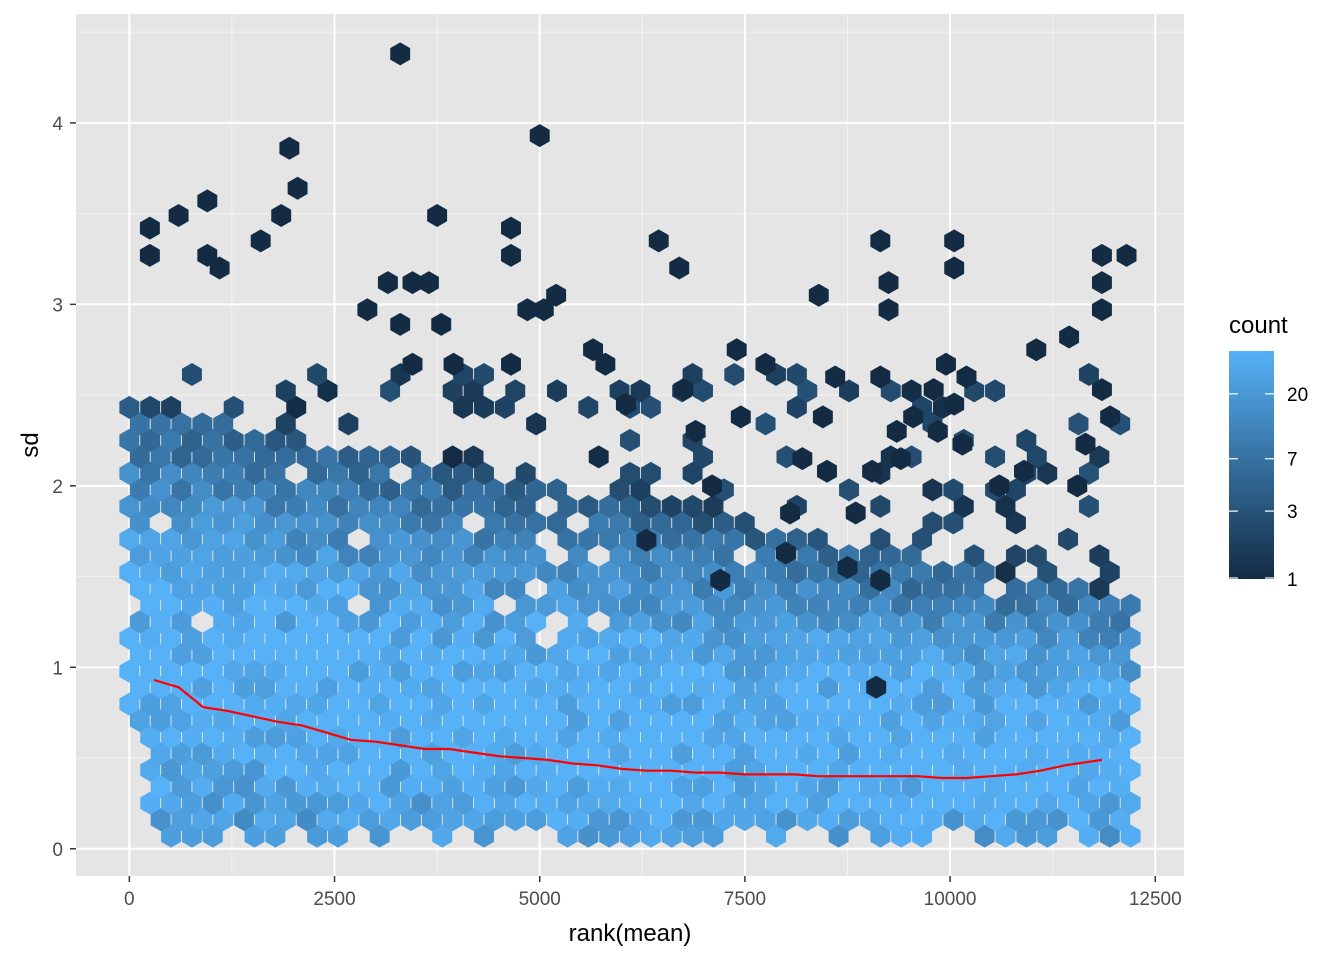 This screenshot has height=960, width=1344. I want to click on x-tick-label: 12500, so click(1155, 899).